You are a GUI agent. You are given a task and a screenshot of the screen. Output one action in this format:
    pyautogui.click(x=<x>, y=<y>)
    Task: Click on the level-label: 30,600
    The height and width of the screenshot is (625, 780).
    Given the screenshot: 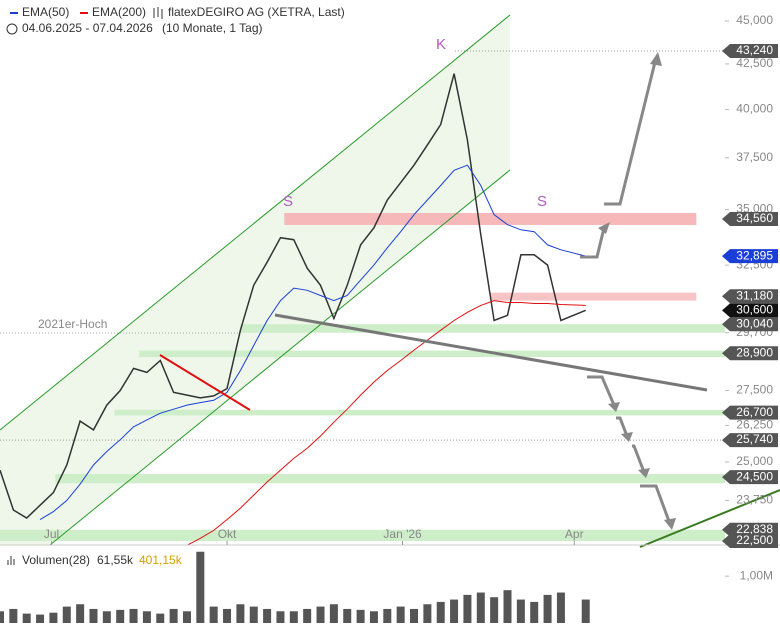 What is the action you would take?
    pyautogui.click(x=754, y=310)
    